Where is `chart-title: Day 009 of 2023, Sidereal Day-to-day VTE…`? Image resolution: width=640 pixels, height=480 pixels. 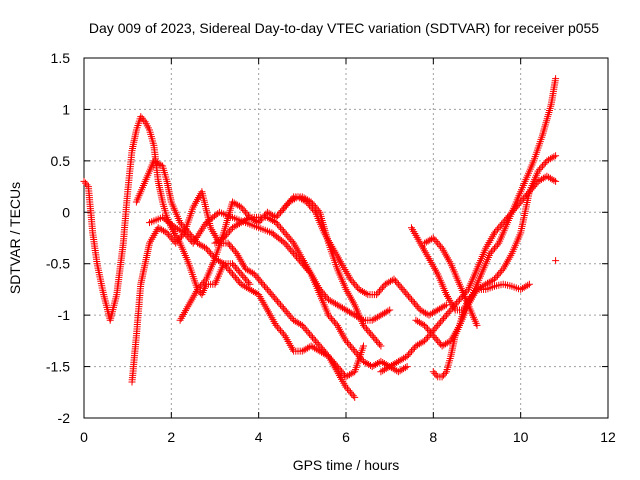
chart-title: Day 009 of 2023, Sidereal Day-to-day VTE… is located at coordinates (344, 28).